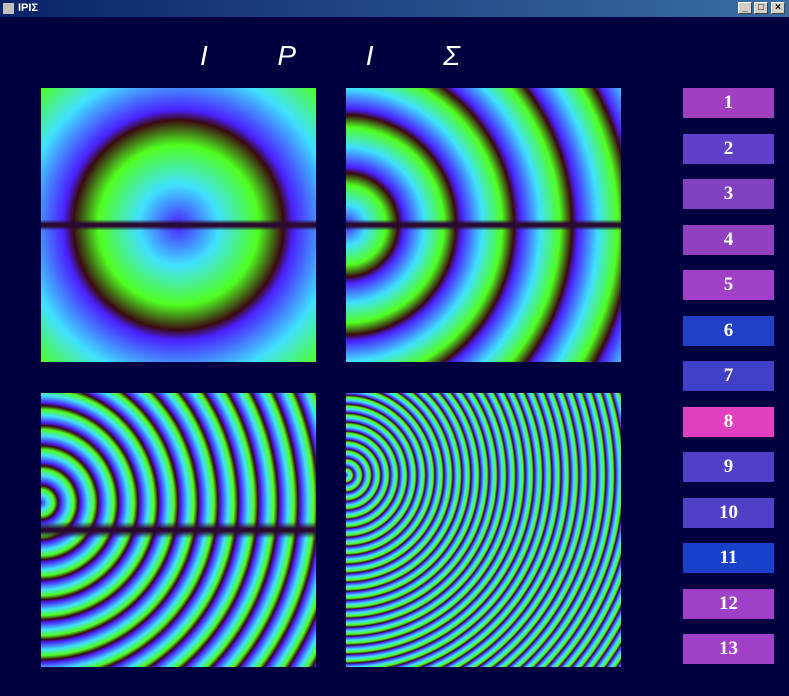 The height and width of the screenshot is (696, 789). I want to click on title-bar: ΙΡΙΣ _ □ ×, so click(394, 8).